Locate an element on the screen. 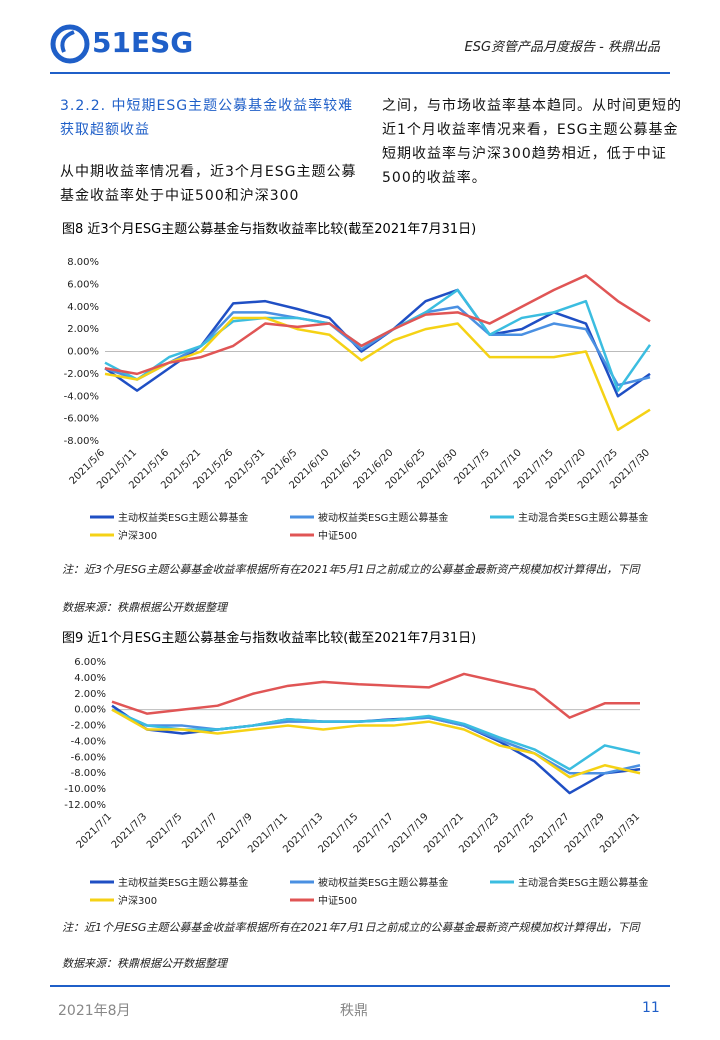 This screenshot has height=1040, width=720. figure-title: 图8 近3个月ESG主题公募基金与指数收益率比较(截至2021年7月31日) is located at coordinates (269, 229).